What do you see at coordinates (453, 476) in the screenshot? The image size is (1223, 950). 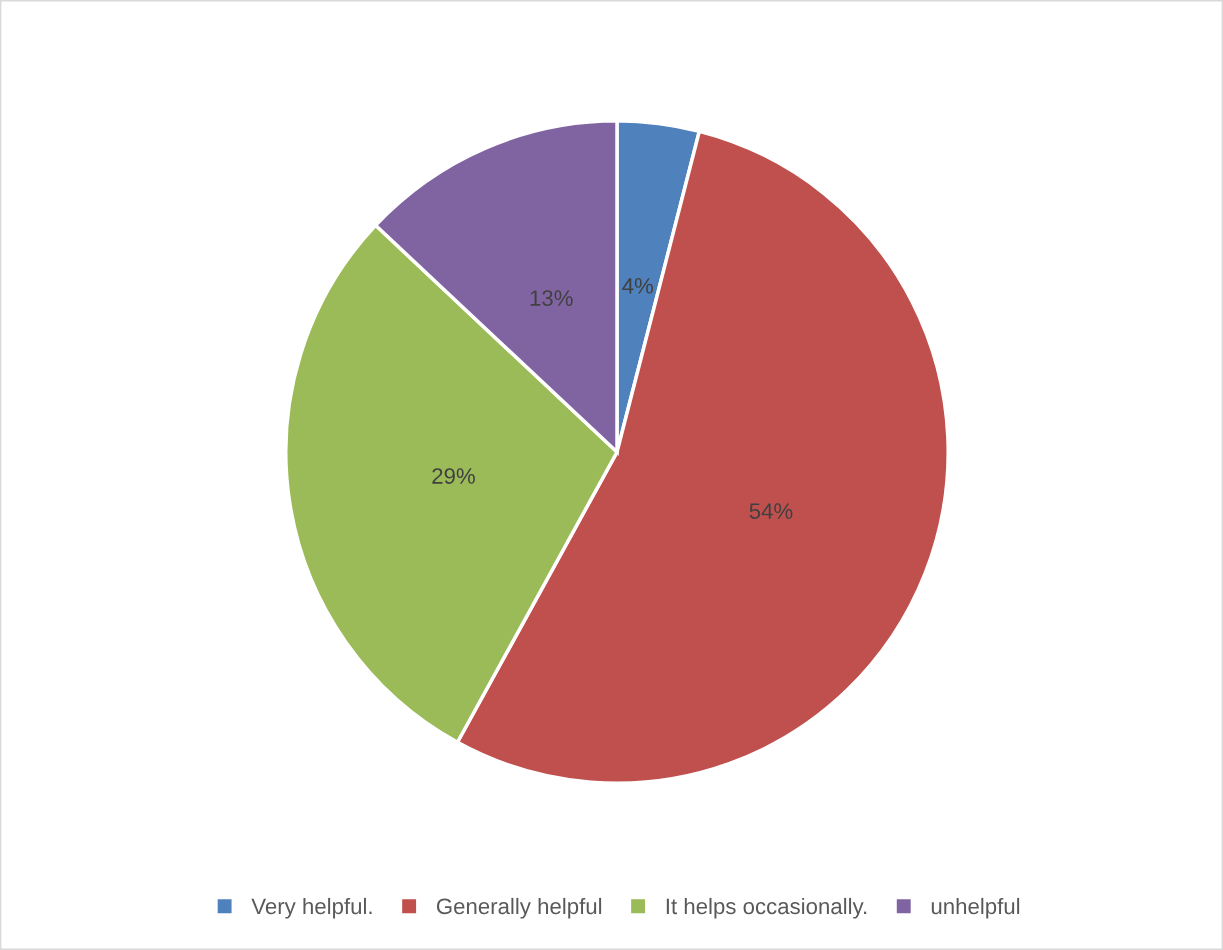 I see `data-label: 29%` at bounding box center [453, 476].